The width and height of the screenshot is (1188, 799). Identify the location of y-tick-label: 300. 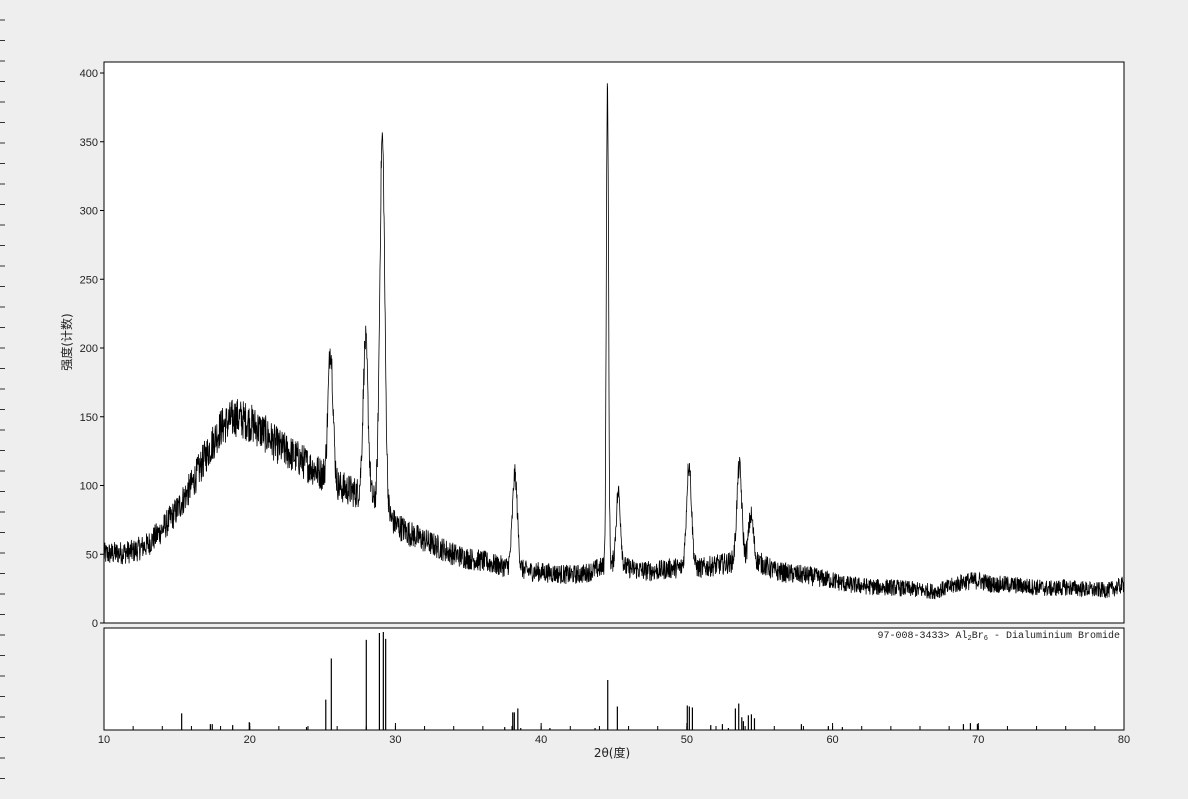
(89, 212).